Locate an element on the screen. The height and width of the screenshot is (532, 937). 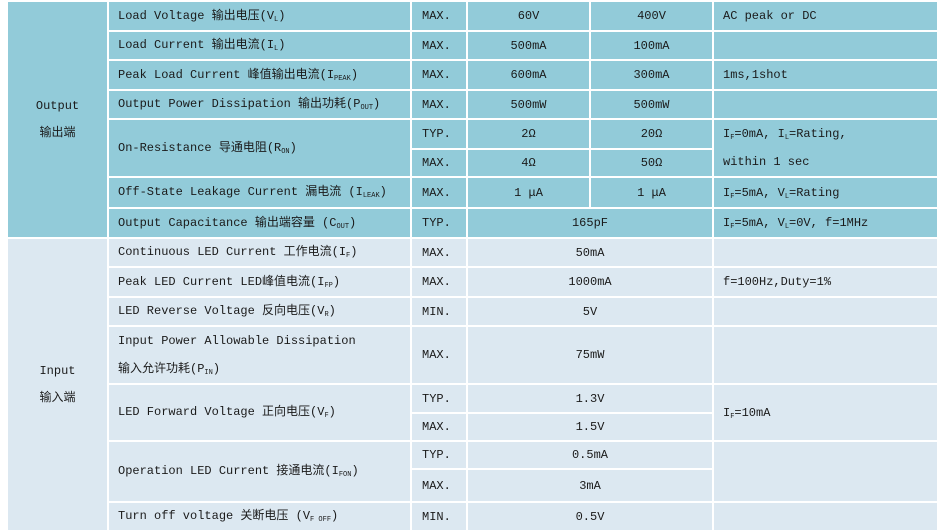
text-segment: 1ms,1shot is located at coordinates (755, 75).